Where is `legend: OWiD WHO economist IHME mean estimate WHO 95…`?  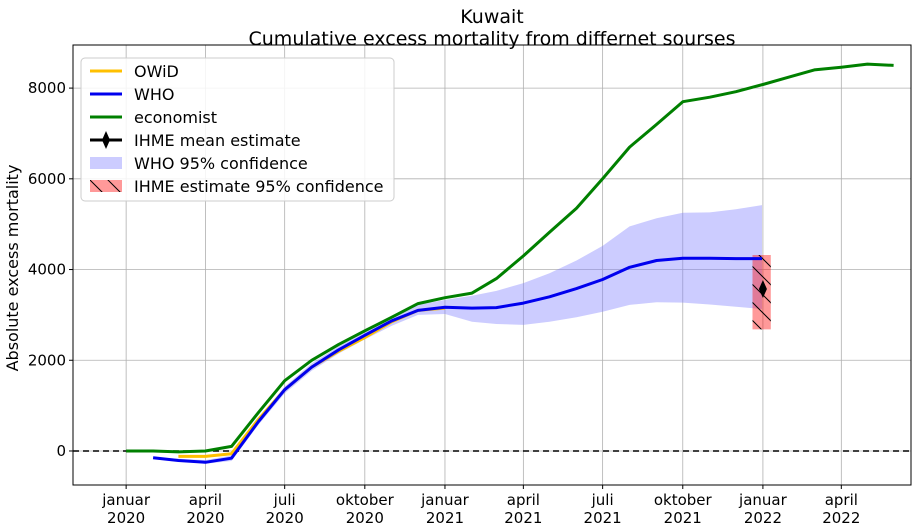 legend: OWiD WHO economist IHME mean estimate WHO 95… is located at coordinates (237, 129).